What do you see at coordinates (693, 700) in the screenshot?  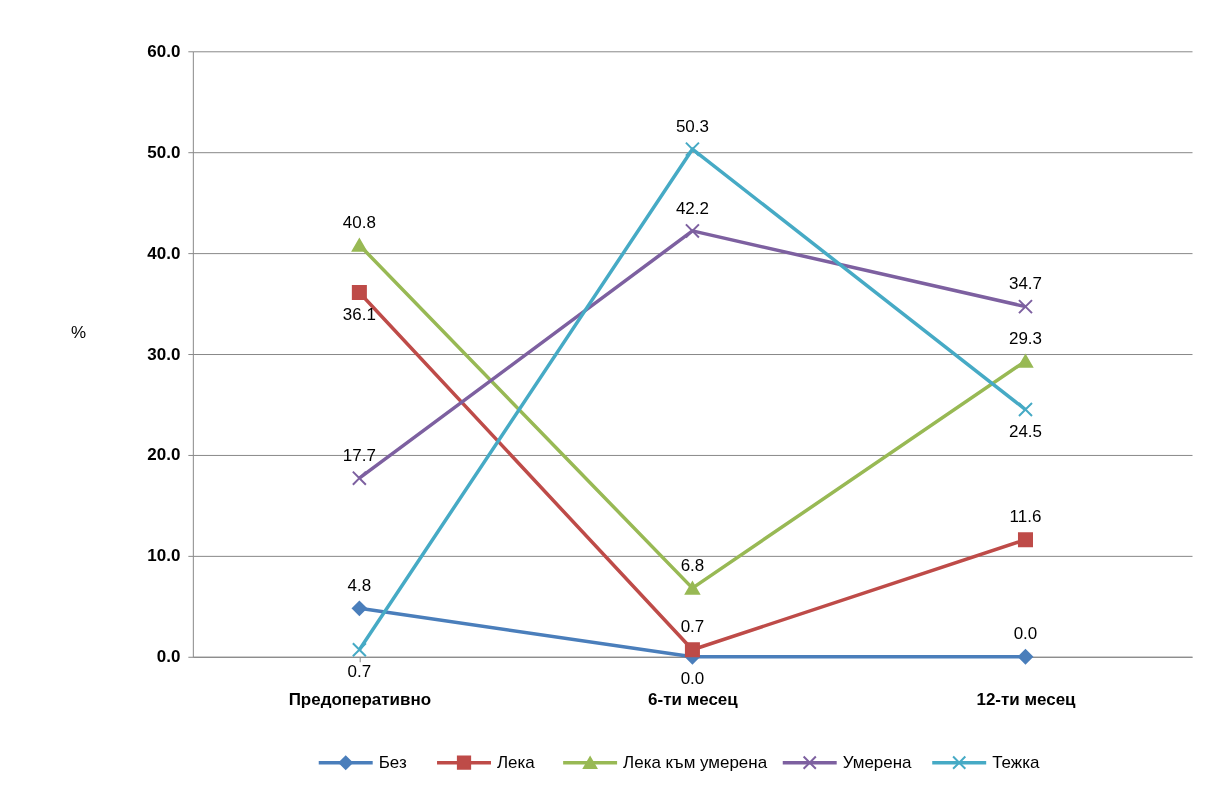 I see `x-tick-label: 6-ти месец` at bounding box center [693, 700].